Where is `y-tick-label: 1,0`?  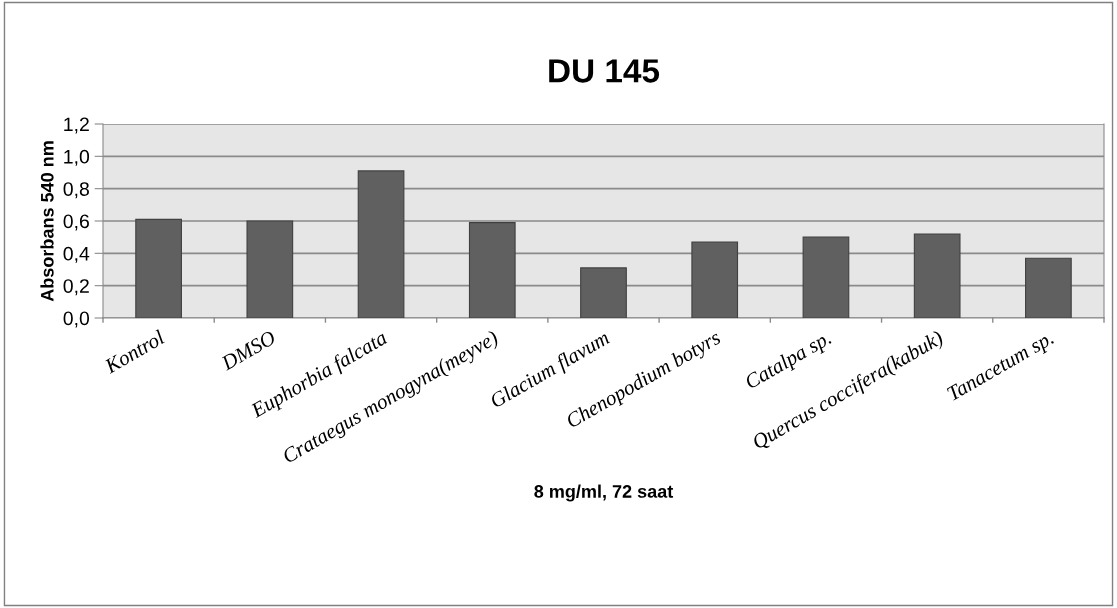 y-tick-label: 1,0 is located at coordinates (77, 157).